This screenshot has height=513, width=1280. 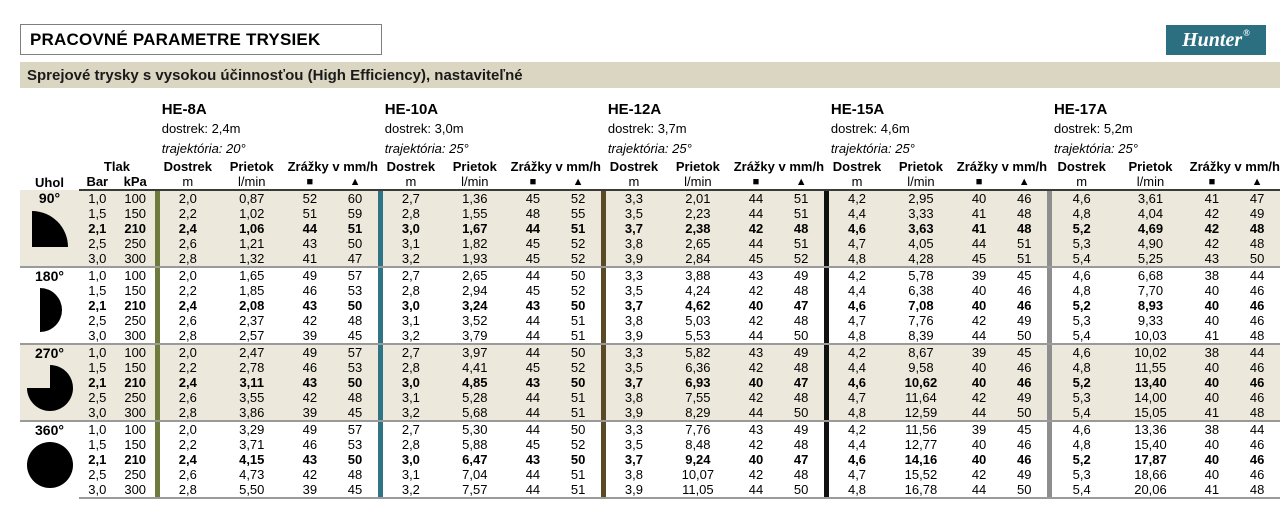 I want to click on cell-prietok: 3,63, so click(x=921, y=228).